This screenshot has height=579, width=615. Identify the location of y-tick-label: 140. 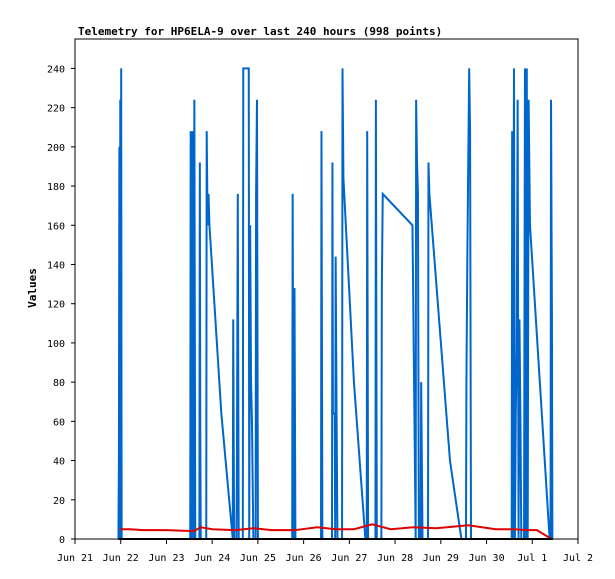
(56, 265).